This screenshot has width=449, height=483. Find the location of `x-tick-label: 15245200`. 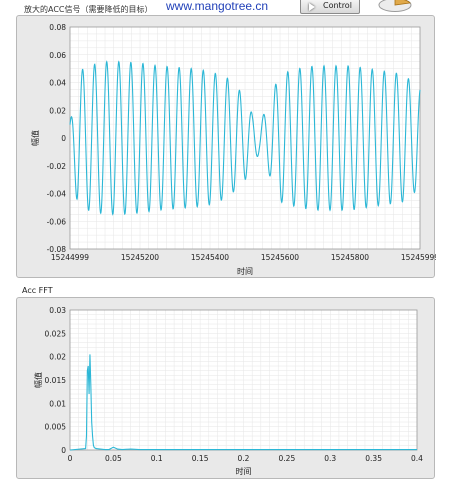

x-tick-label: 15245200 is located at coordinates (140, 257).